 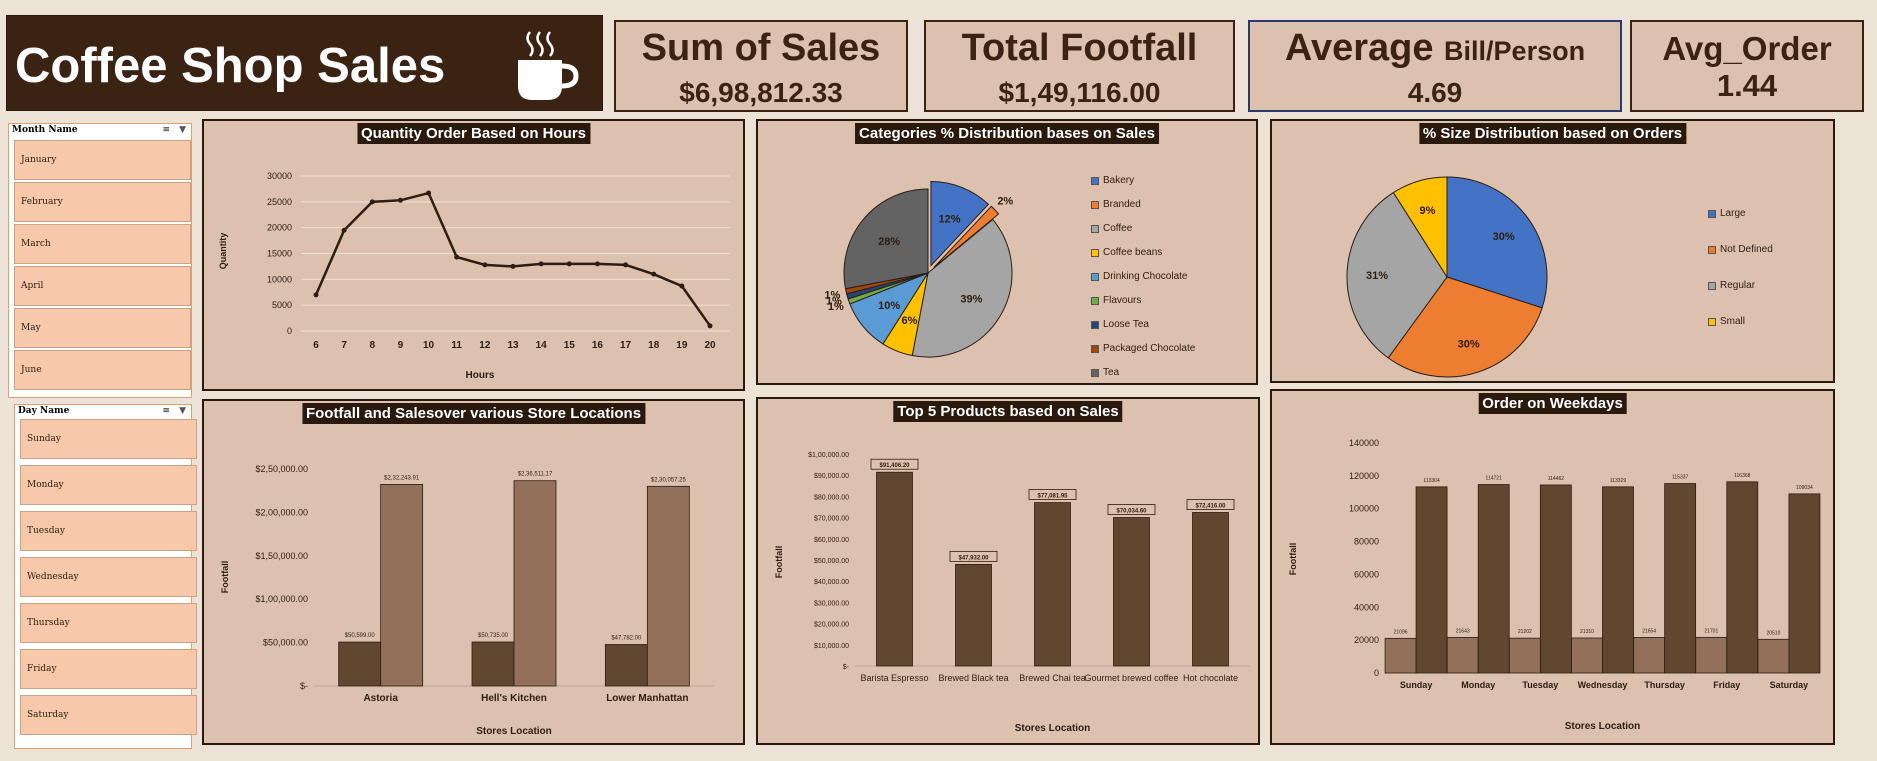 What do you see at coordinates (1052, 497) in the screenshot?
I see `data-label: $77,081.95` at bounding box center [1052, 497].